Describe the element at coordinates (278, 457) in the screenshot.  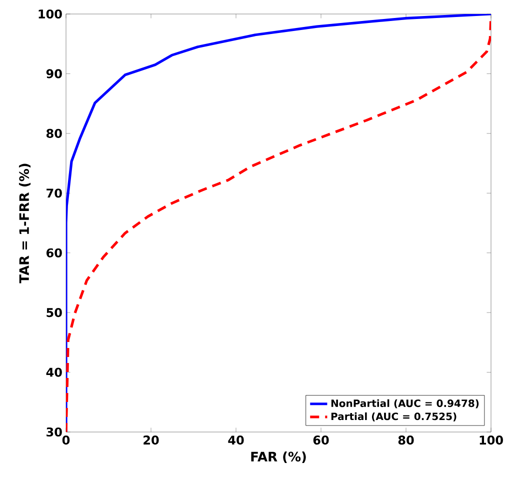
I see `x-axis-title: FAR (%)` at that location.